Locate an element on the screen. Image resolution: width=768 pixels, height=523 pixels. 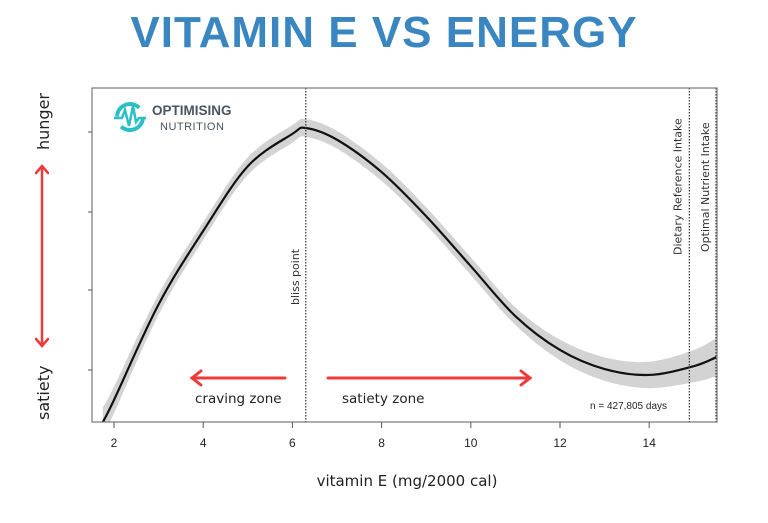
logo-icon is located at coordinates (130, 117).